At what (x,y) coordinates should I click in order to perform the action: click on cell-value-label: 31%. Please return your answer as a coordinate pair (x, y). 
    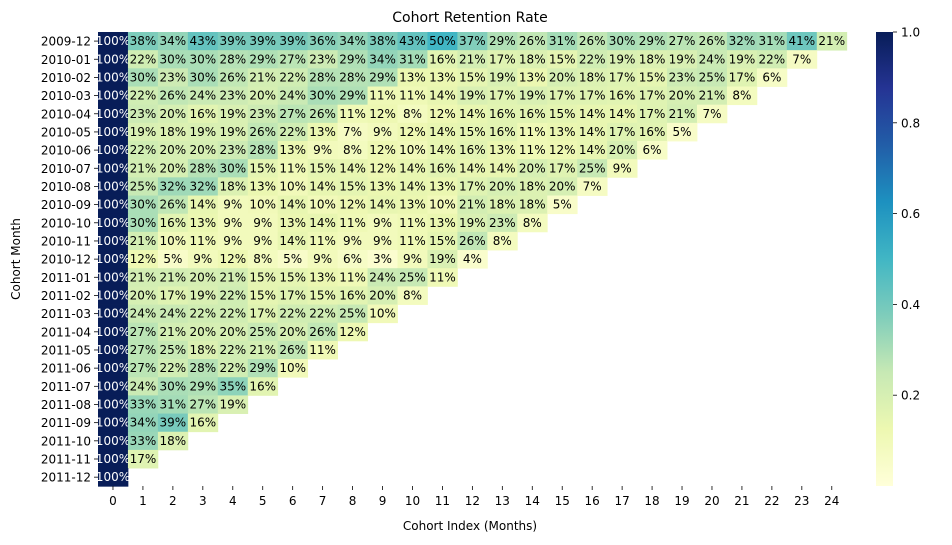
    Looking at the image, I should click on (772, 41).